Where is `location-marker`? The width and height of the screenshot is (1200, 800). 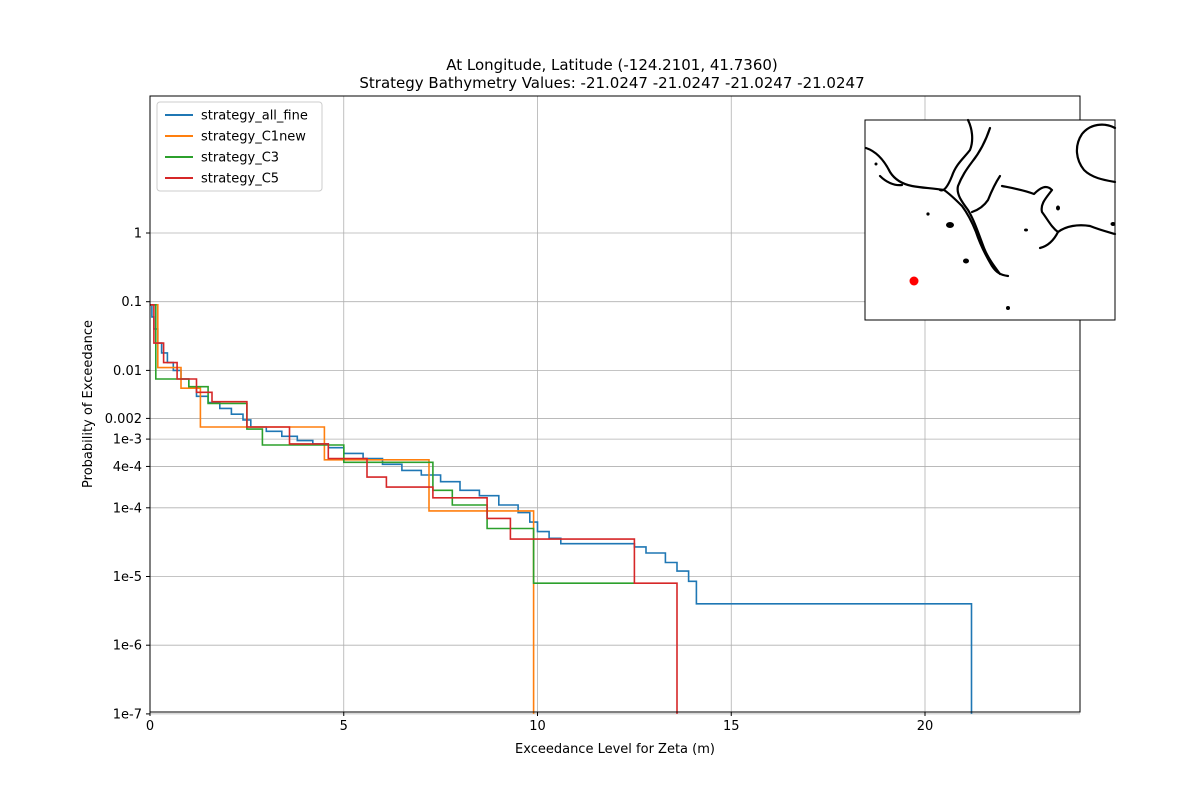 location-marker is located at coordinates (914, 281).